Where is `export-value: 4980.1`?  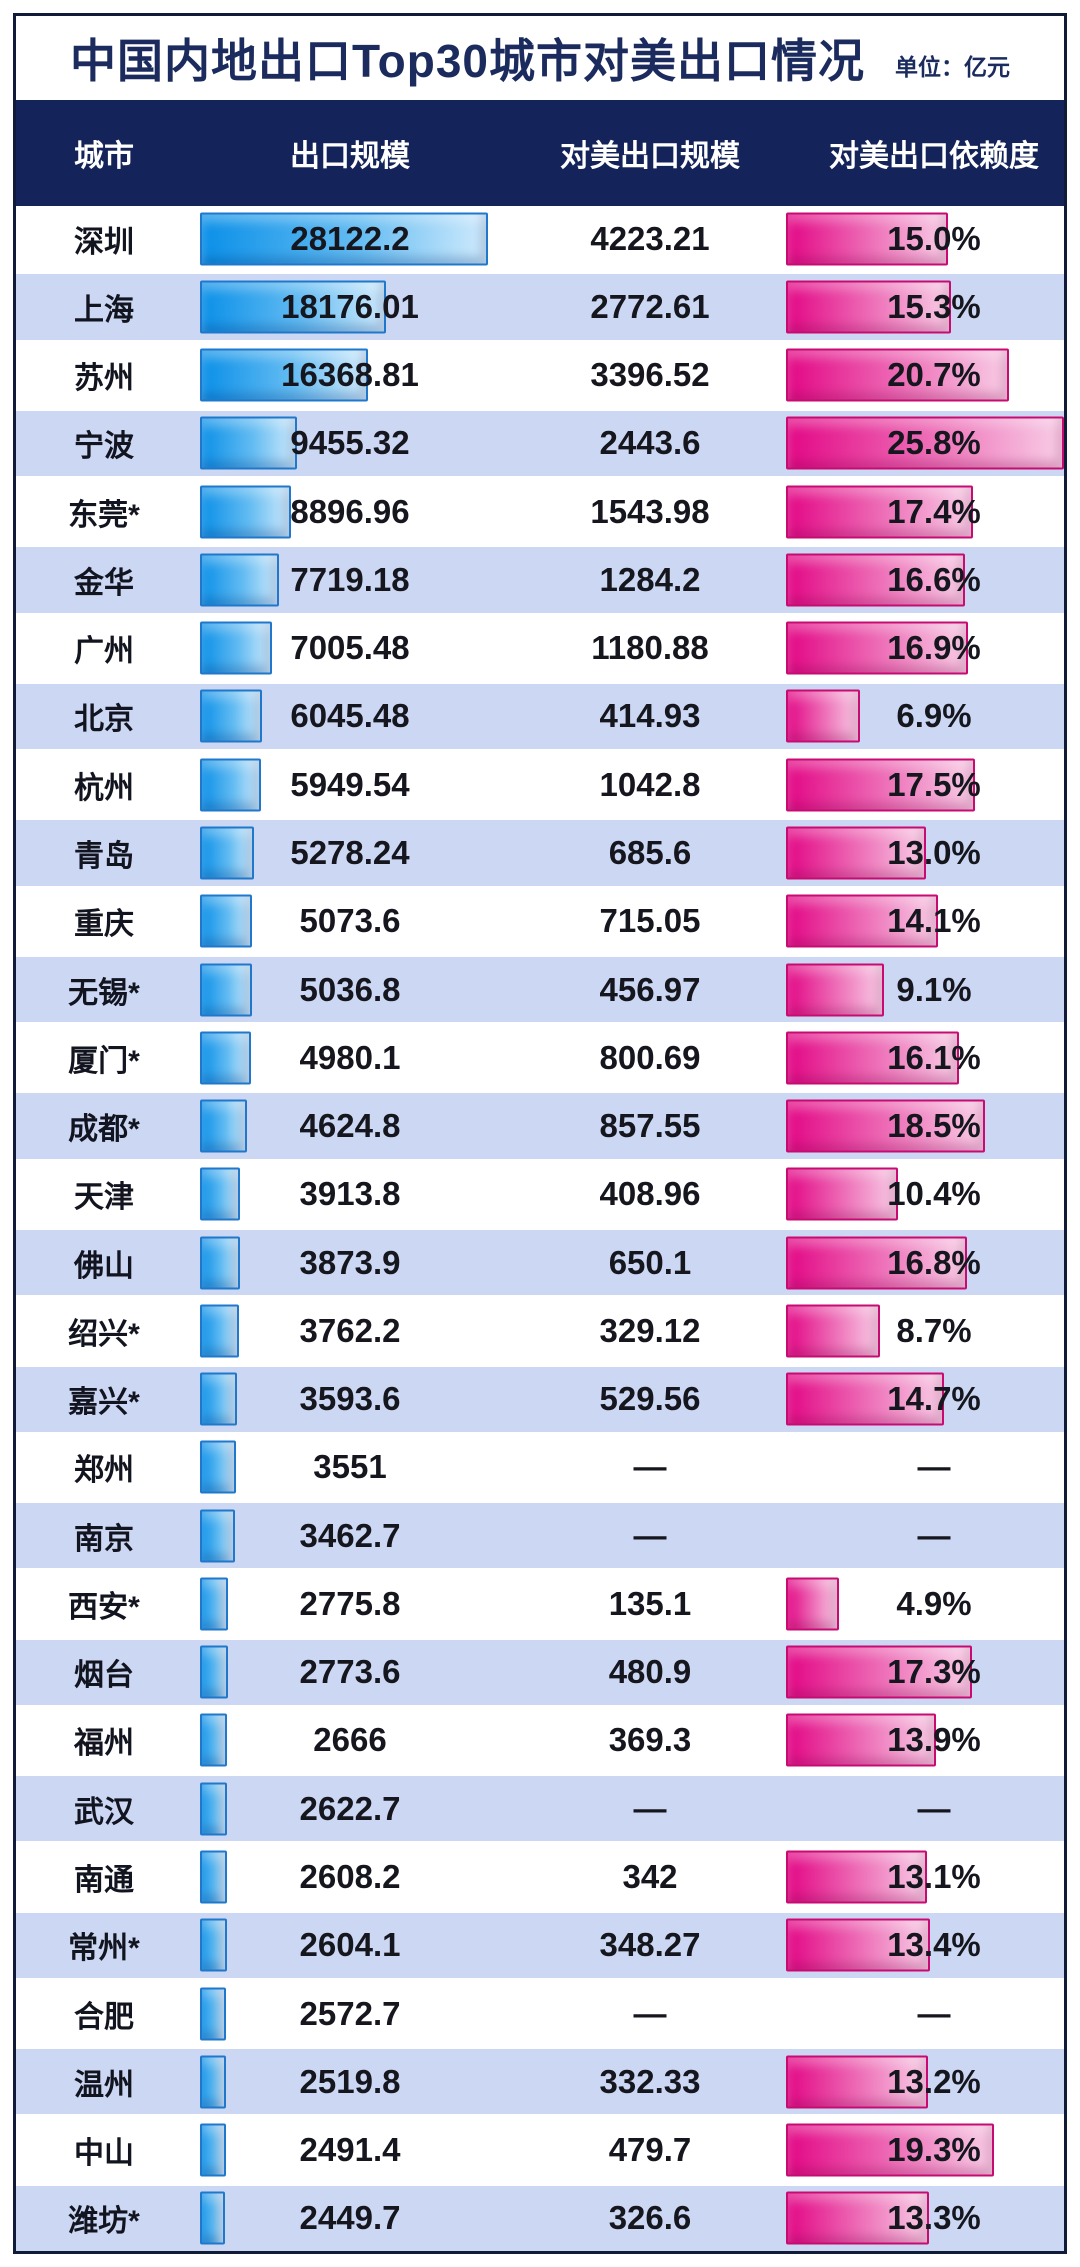 export-value: 4980.1 is located at coordinates (350, 1057).